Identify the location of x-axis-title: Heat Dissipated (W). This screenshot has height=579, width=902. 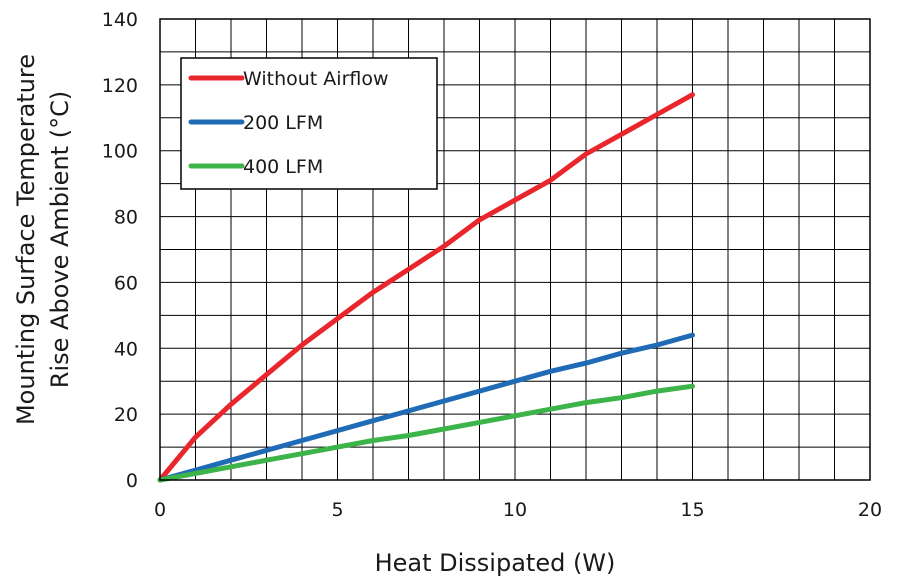
(495, 563).